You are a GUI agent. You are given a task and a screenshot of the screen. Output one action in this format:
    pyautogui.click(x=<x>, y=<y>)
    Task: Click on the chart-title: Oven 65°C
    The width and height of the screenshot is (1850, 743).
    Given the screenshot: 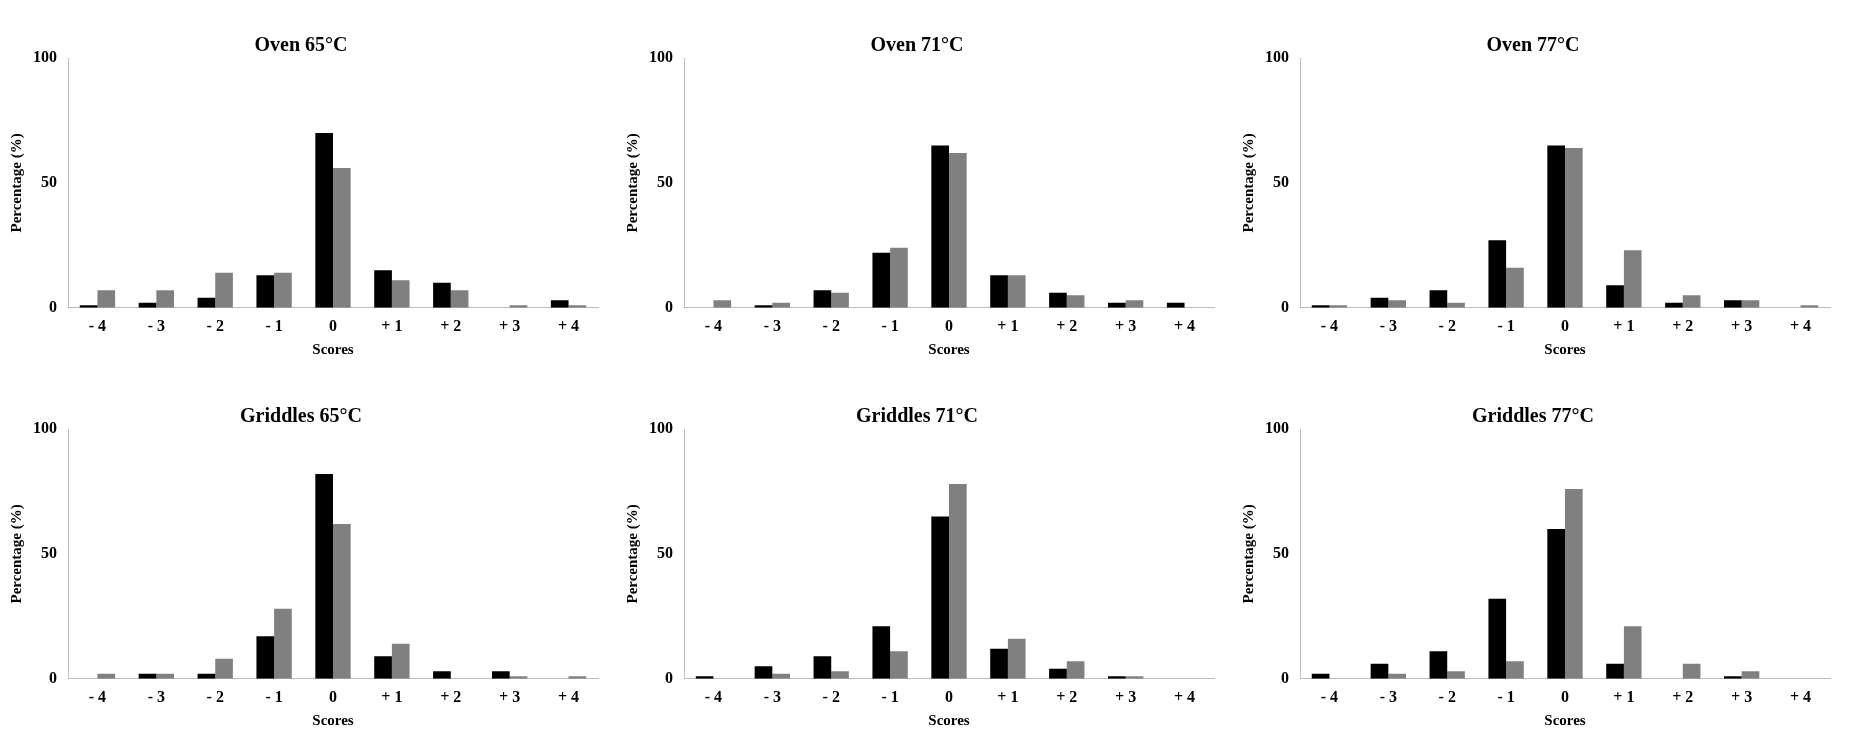 What is the action you would take?
    pyautogui.click(x=301, y=44)
    